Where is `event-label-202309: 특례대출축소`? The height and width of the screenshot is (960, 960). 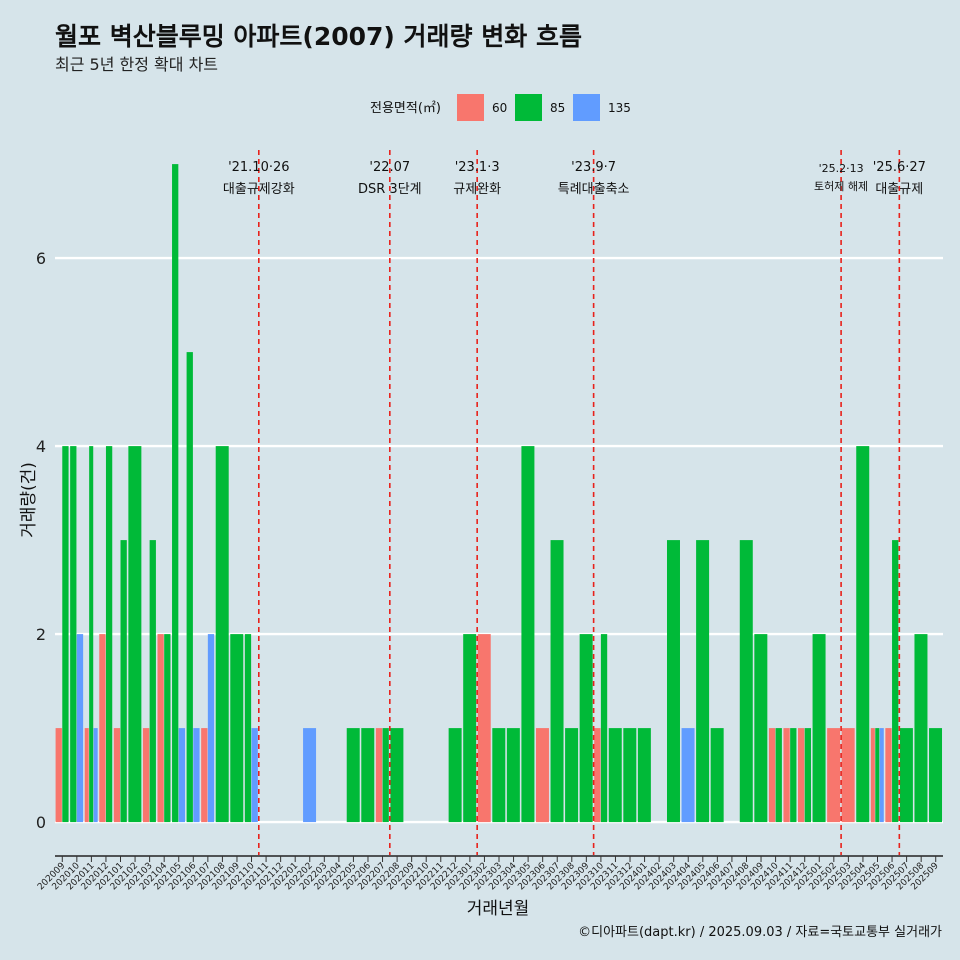 event-label-202309: 특례대출축소 is located at coordinates (594, 189).